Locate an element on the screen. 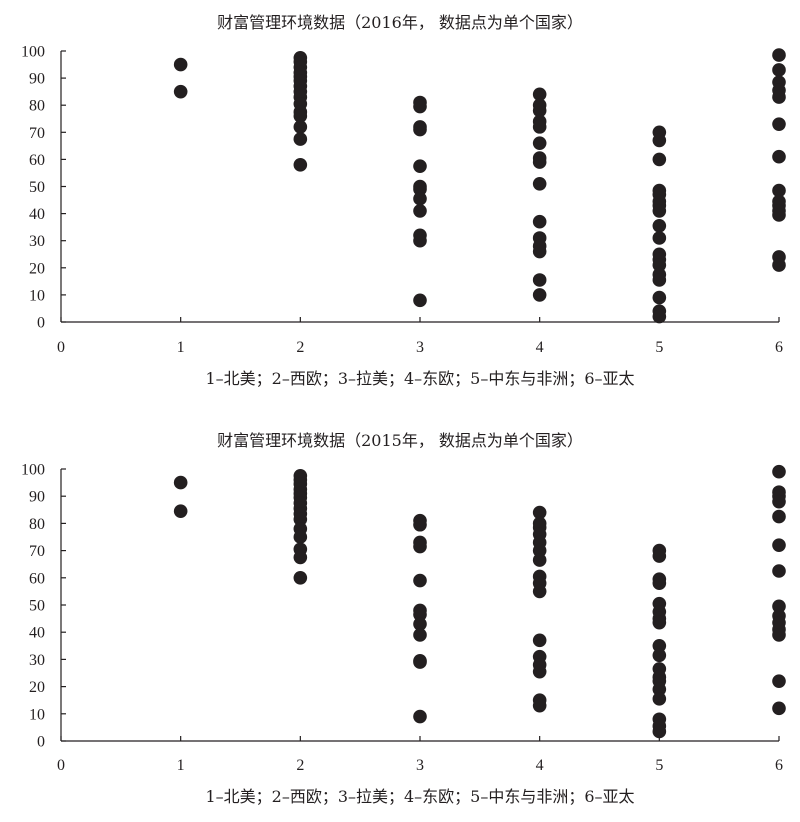  chart-2-y-tick-label: 100 is located at coordinates (33, 470).